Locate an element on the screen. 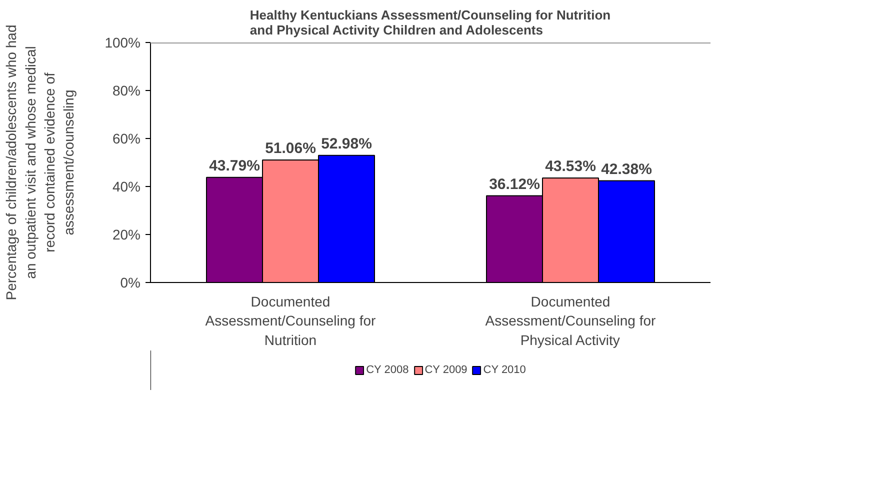  data-label: 43.53% is located at coordinates (570, 167).